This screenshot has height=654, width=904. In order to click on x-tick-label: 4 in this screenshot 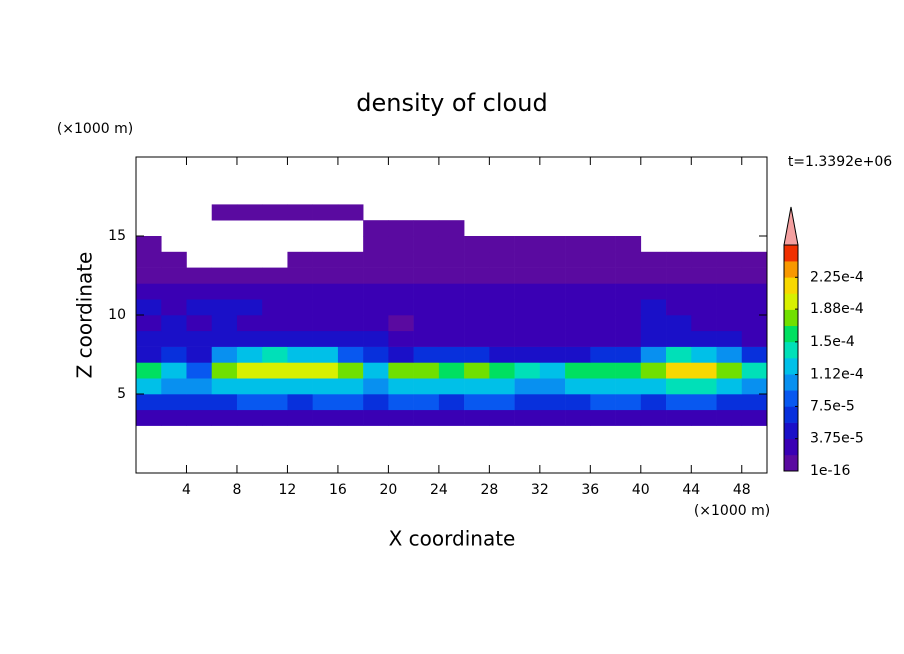, I will do `click(186, 490)`.